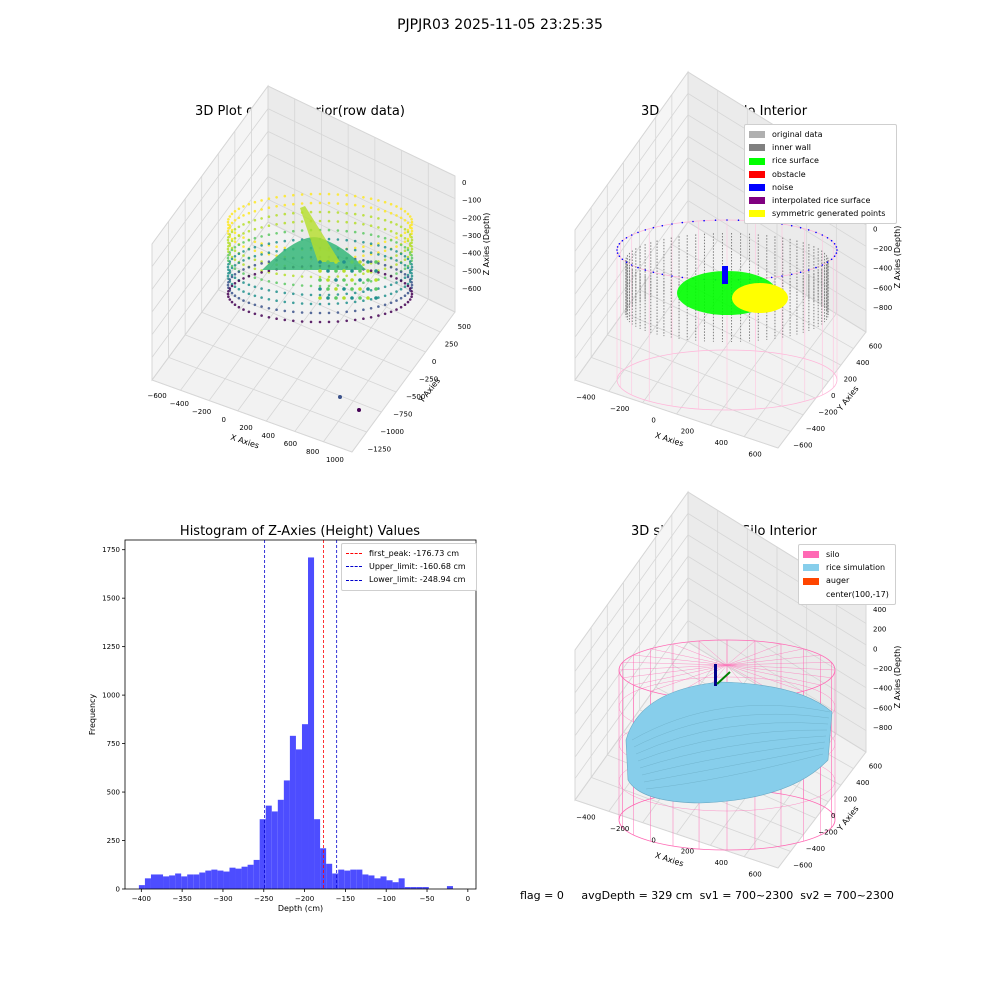 This screenshot has height=1000, width=1000. I want to click on y-tick-label: 250, so click(451, 344).